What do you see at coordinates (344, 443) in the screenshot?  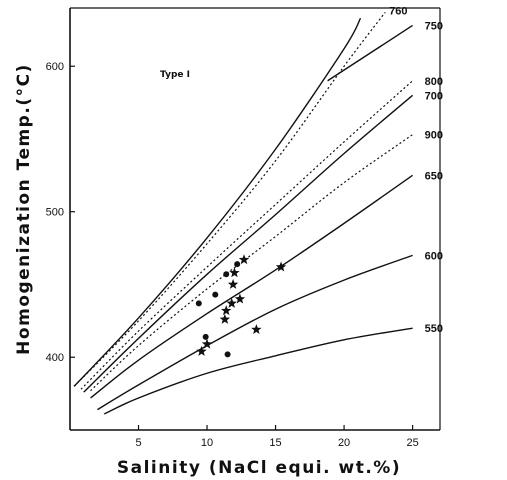 I see `x-tick-label: 20` at bounding box center [344, 443].